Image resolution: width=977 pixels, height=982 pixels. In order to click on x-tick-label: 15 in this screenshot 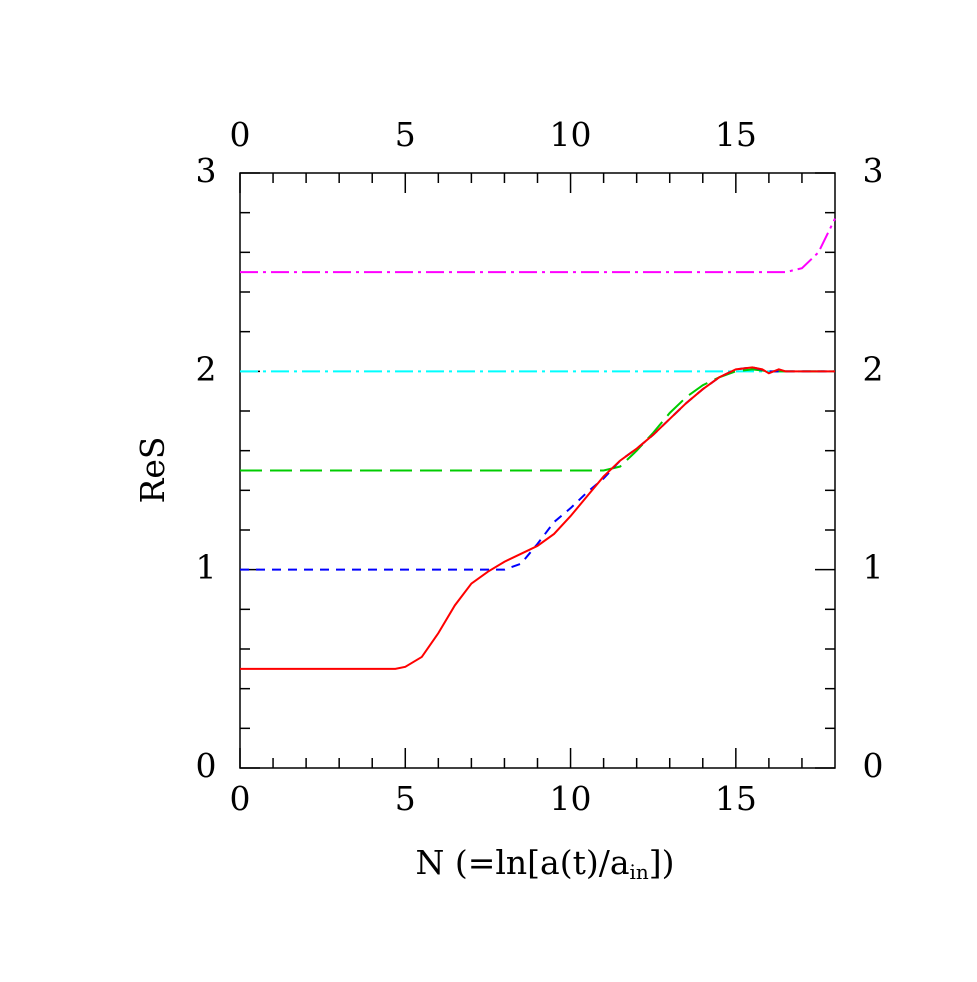, I will do `click(736, 798)`.